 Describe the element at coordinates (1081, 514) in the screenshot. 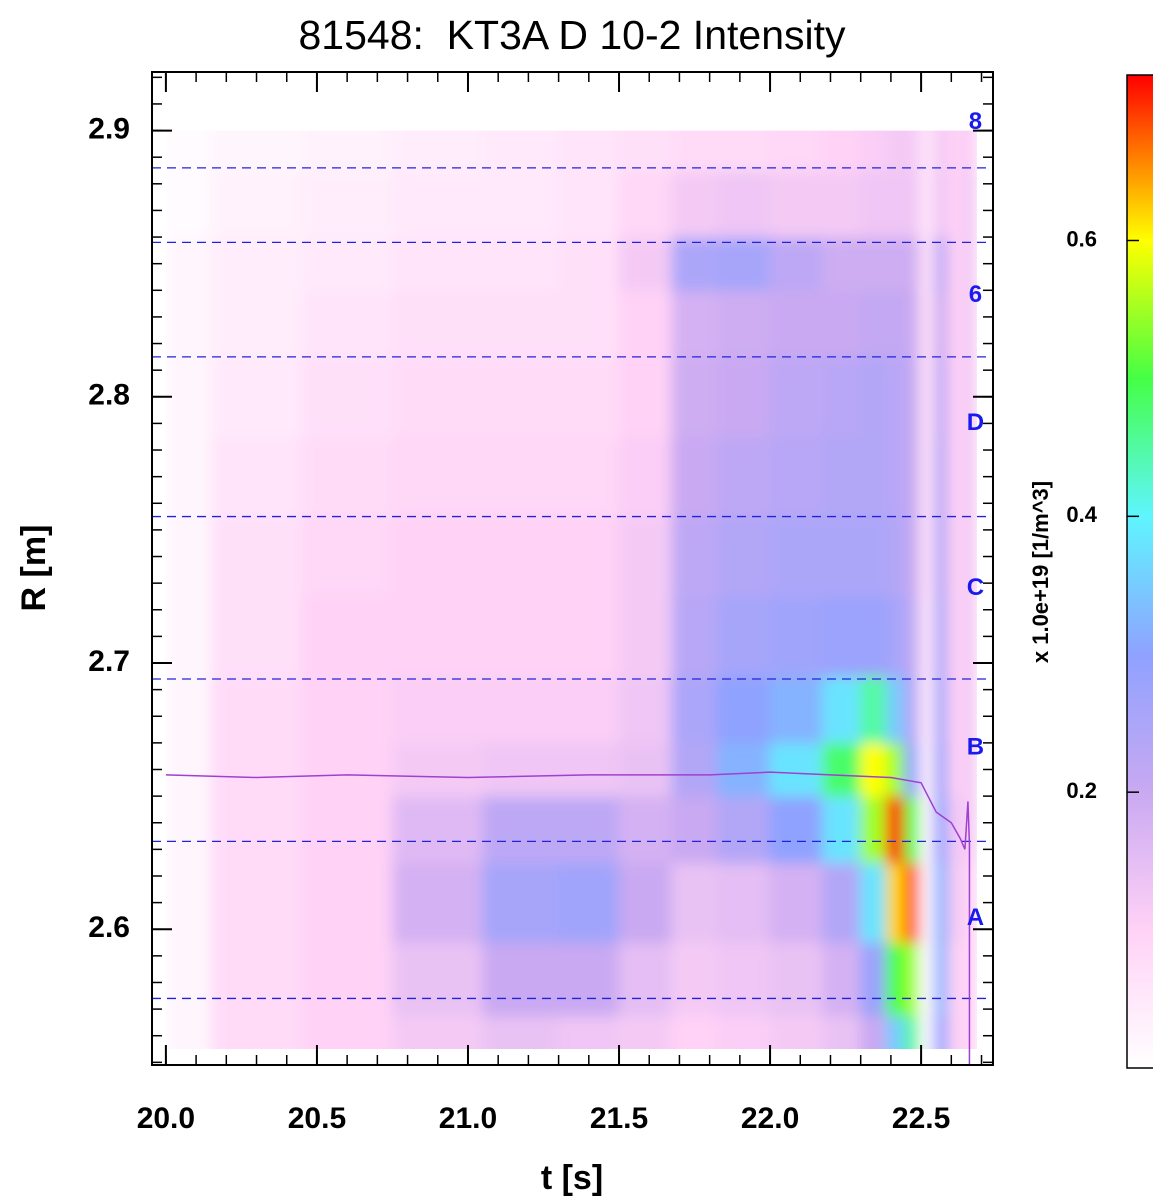

I see `colorbar-tick-label: 0.4` at that location.